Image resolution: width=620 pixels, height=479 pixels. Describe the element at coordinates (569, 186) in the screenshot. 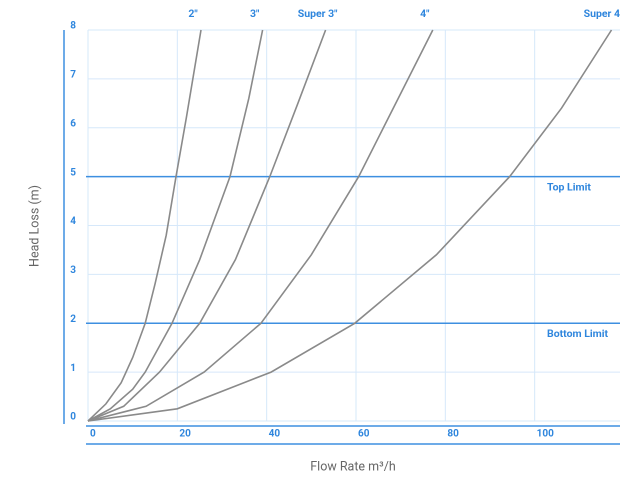

I see `reference-label: Top Limit` at that location.